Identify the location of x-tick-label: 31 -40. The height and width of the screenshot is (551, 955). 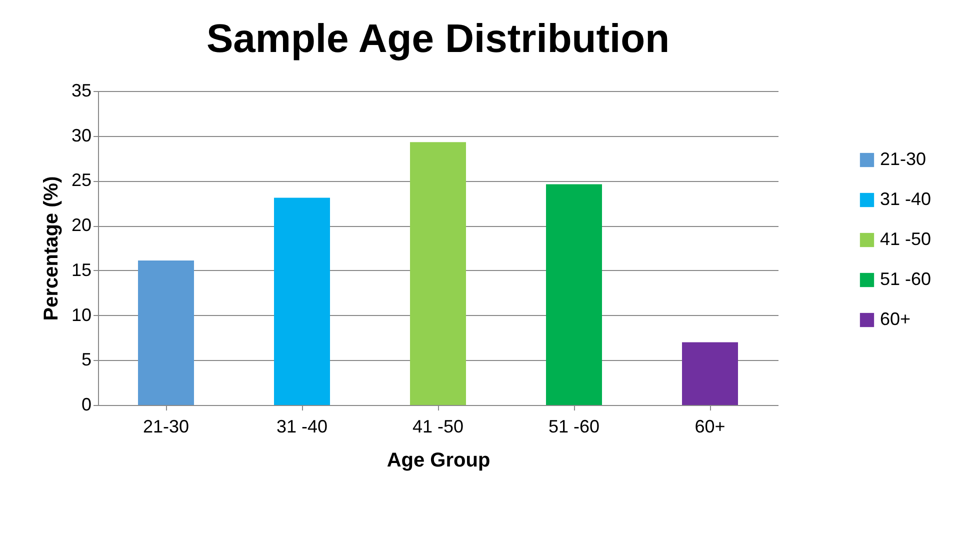
(302, 426).